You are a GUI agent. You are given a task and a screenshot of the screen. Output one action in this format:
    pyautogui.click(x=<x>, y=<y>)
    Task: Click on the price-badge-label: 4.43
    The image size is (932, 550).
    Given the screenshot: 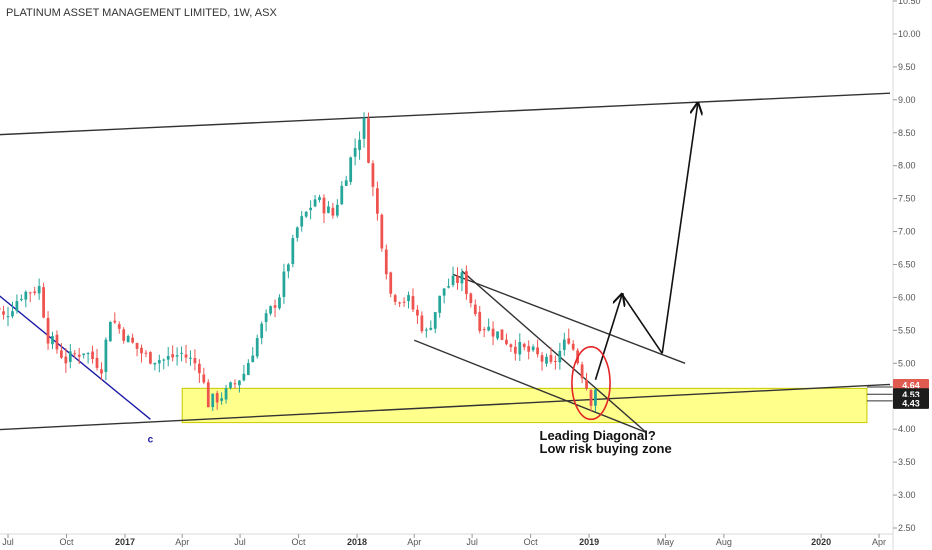 What is the action you would take?
    pyautogui.click(x=911, y=403)
    